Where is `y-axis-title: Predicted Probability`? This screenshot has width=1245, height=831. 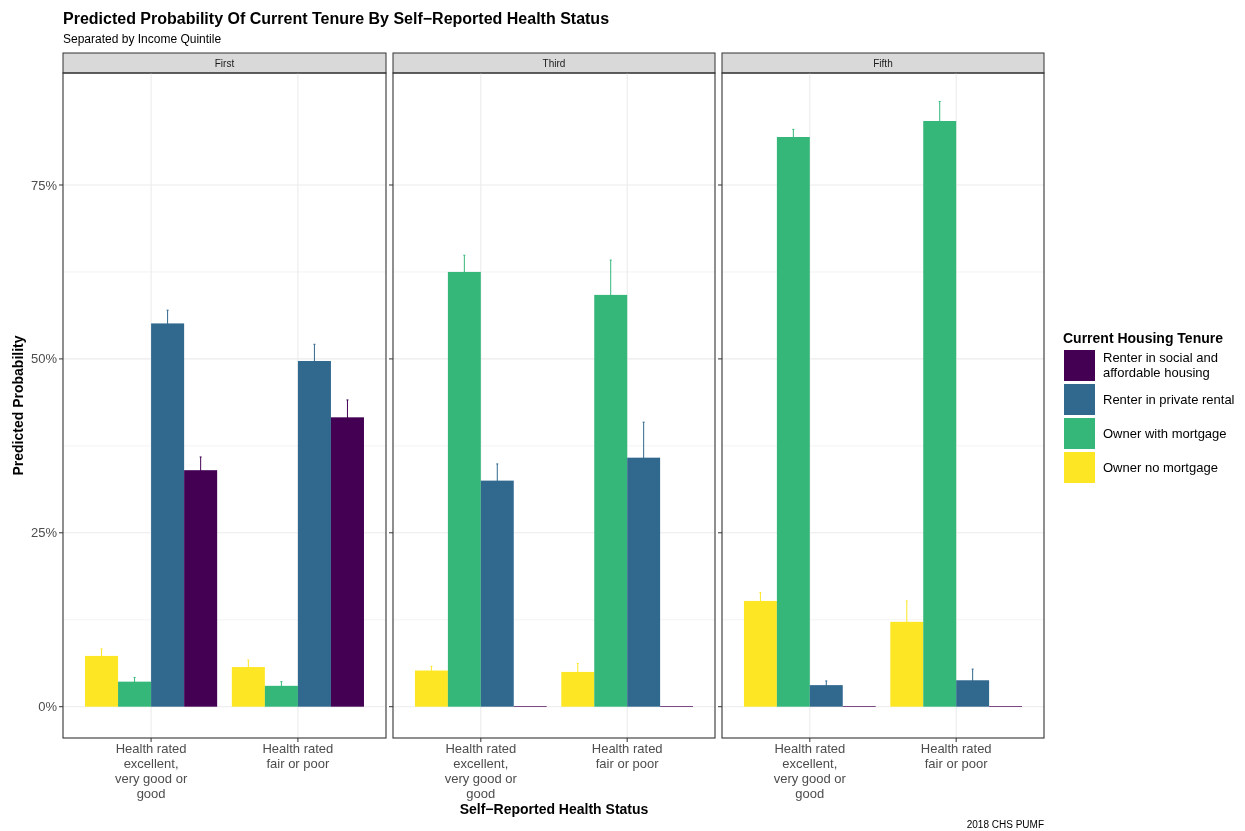 y-axis-title: Predicted Probability is located at coordinates (18, 405).